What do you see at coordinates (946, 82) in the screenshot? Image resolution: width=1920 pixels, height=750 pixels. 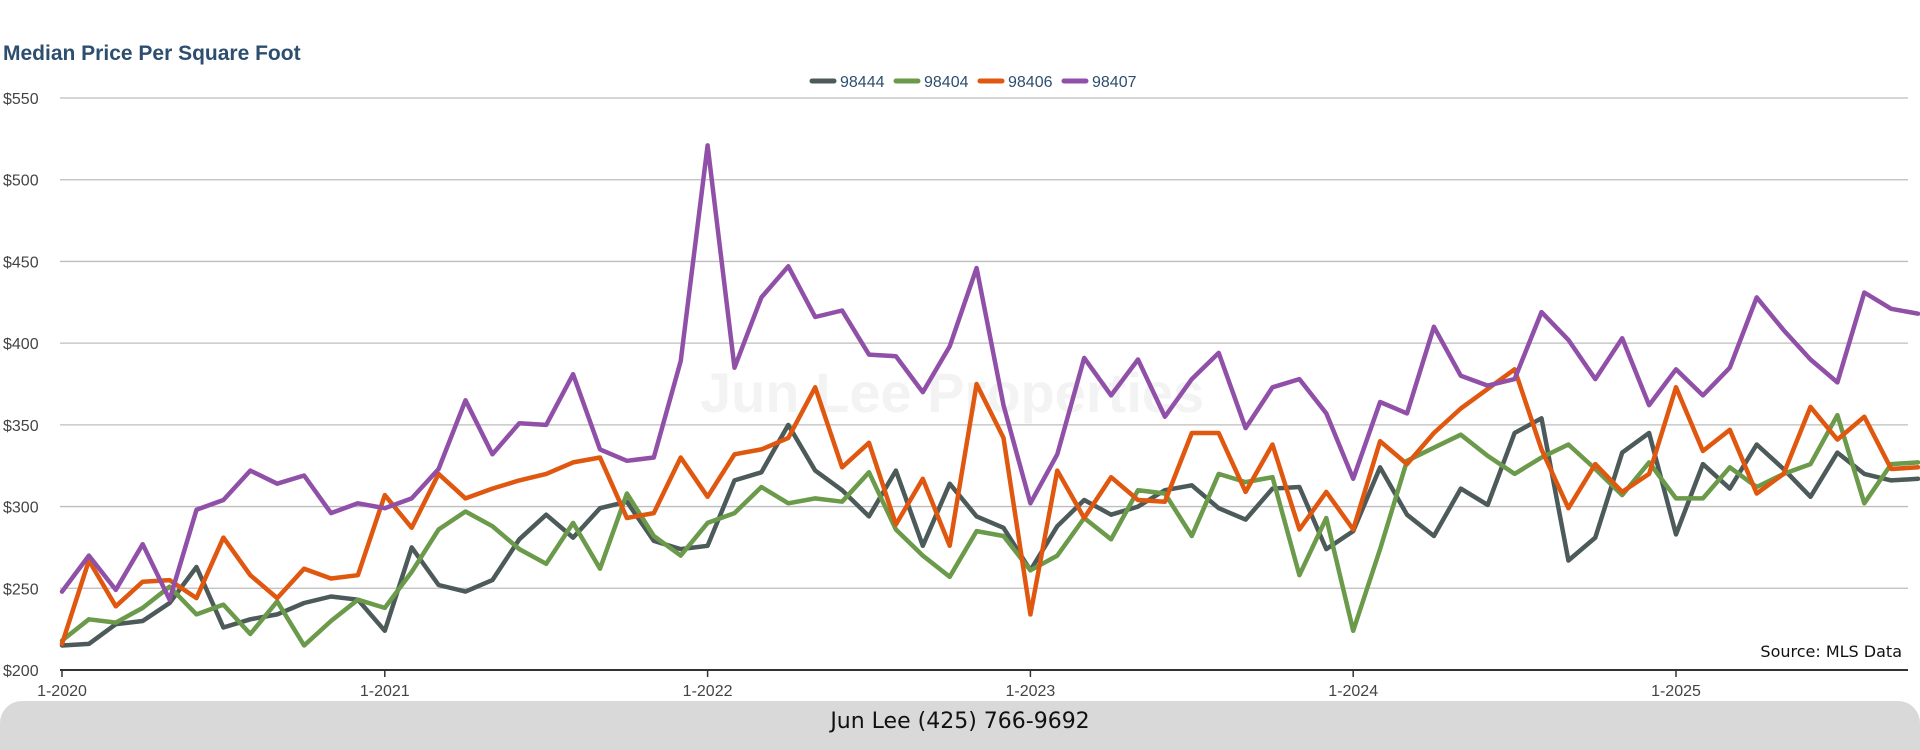 I see `legend-label-98404: 98404` at bounding box center [946, 82].